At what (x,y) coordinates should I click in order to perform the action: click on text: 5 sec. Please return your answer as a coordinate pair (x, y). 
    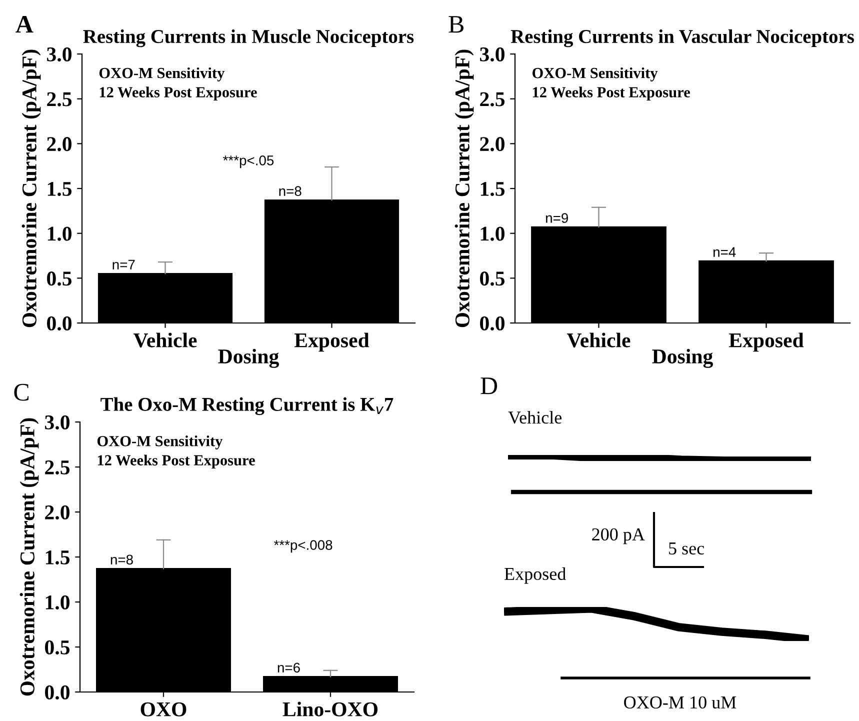
    Looking at the image, I should click on (686, 548).